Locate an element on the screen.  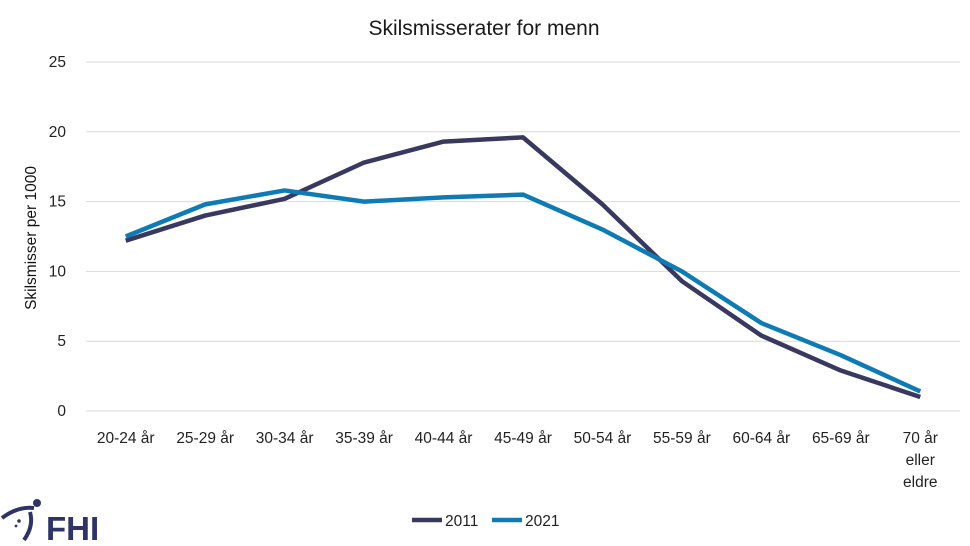
x-tick-label: 25-29 år is located at coordinates (205, 438).